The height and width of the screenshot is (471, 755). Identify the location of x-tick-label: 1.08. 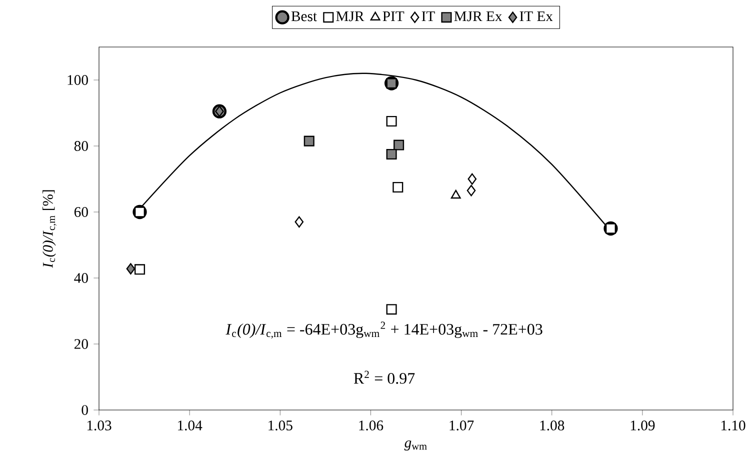
(552, 425).